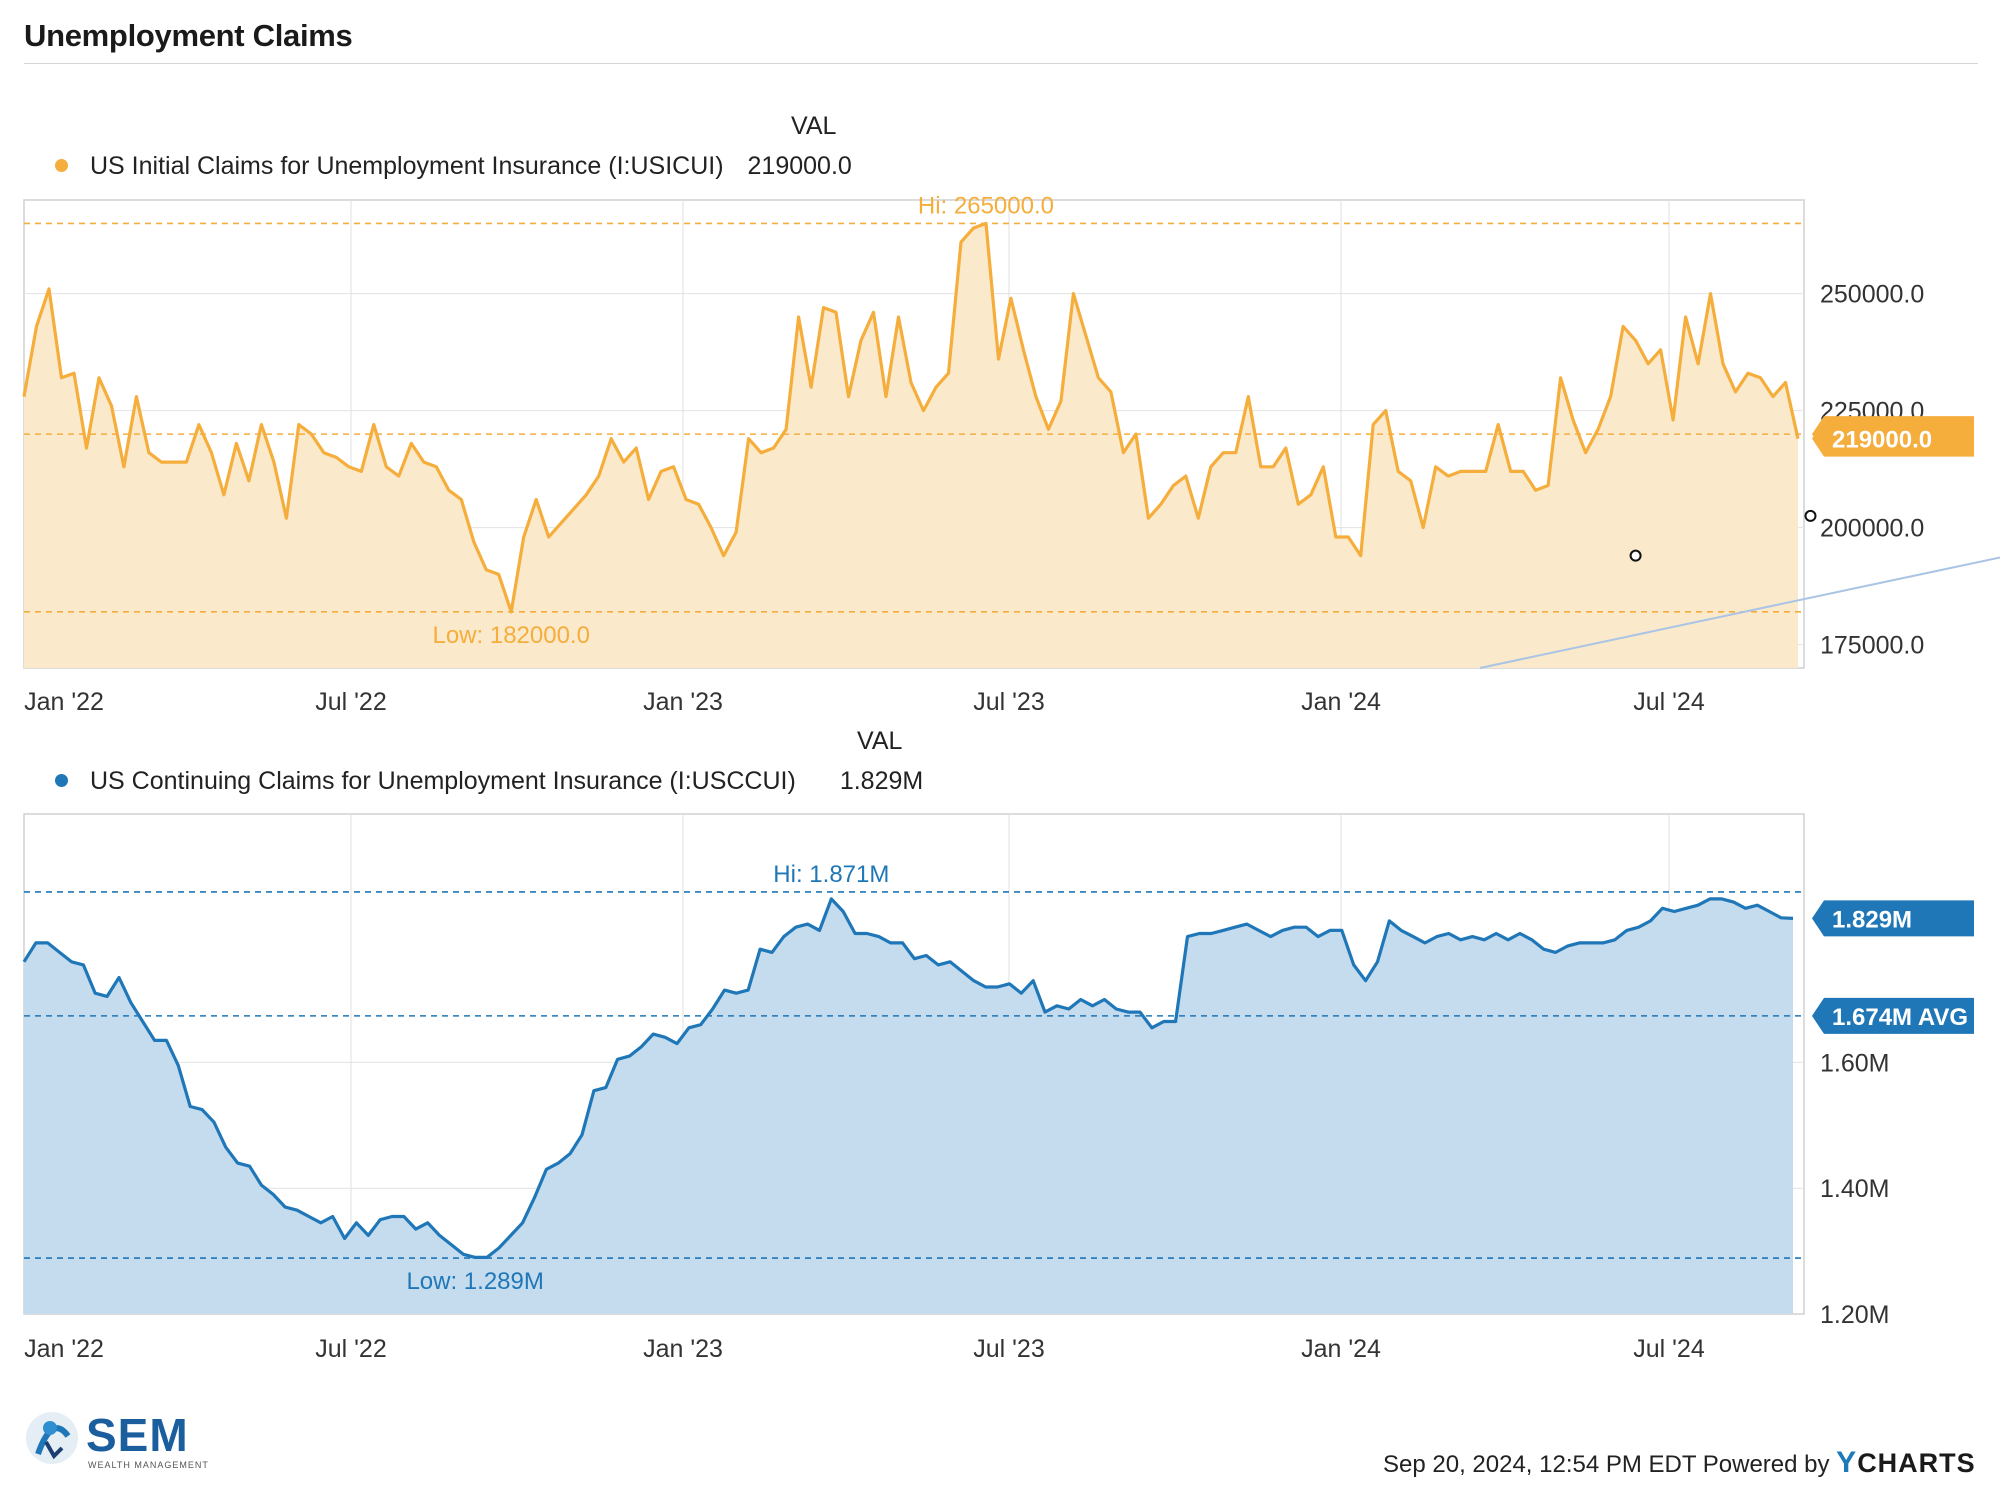 This screenshot has width=2000, height=1492. What do you see at coordinates (1606, 1464) in the screenshot?
I see `timestamp-text: Sep 20, 2024, 12:54 PM EDT Powered by` at bounding box center [1606, 1464].